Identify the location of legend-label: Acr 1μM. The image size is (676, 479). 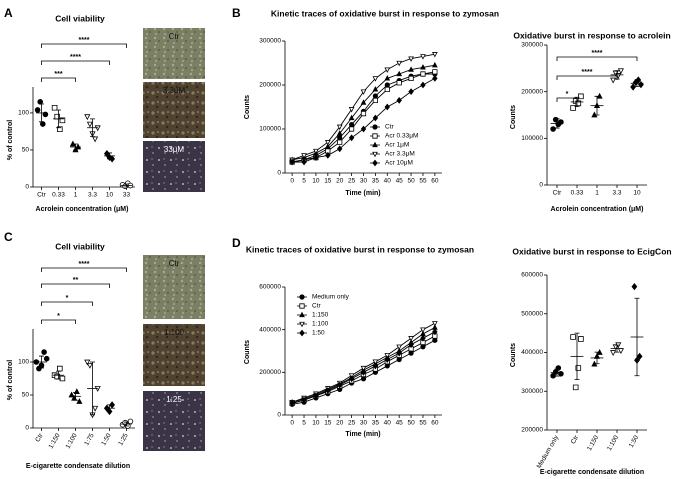
(397, 145).